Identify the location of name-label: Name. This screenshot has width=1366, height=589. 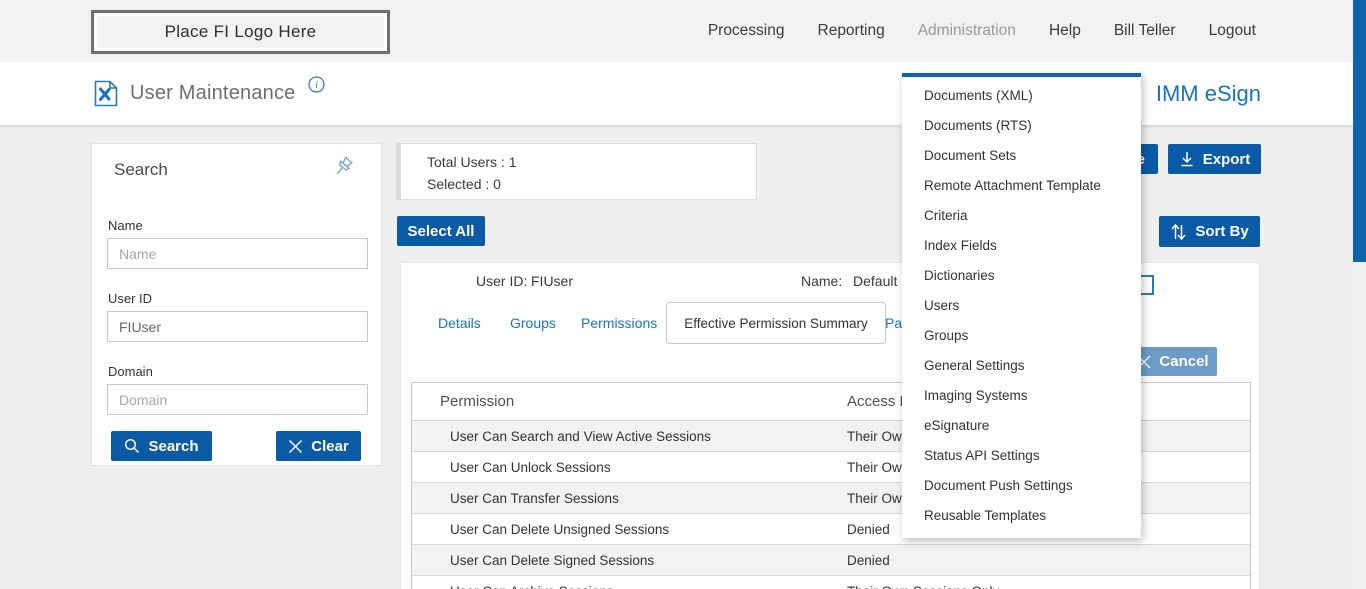
(125, 225).